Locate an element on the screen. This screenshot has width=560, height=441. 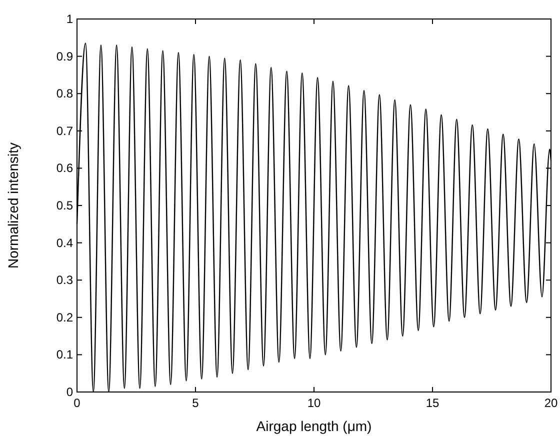
y-tick-label: 1 is located at coordinates (70, 19).